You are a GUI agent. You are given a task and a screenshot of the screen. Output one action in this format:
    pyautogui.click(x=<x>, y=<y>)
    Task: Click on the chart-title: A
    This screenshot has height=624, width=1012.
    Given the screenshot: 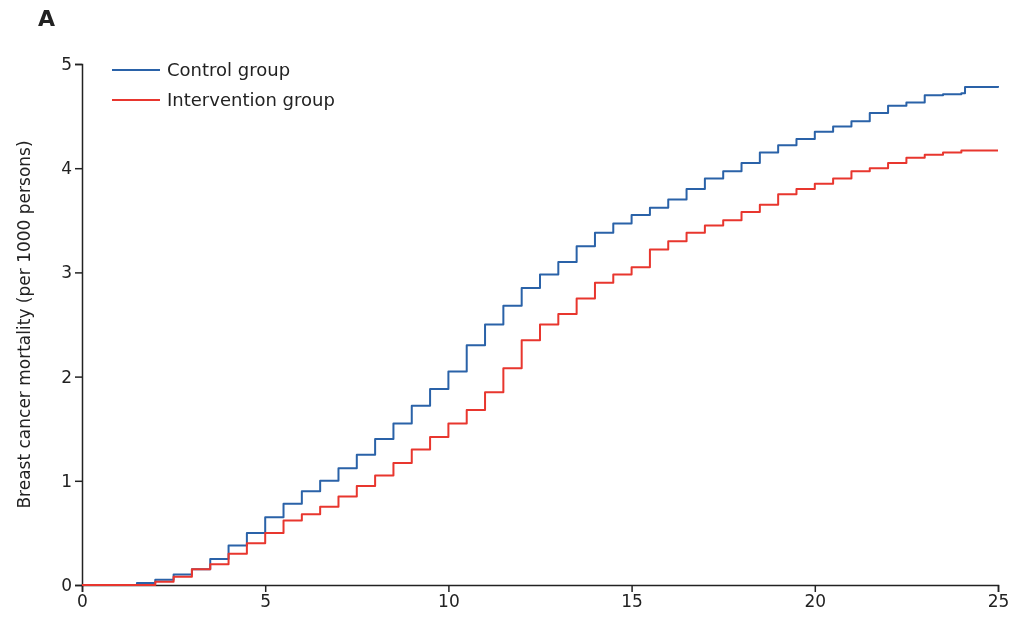 What is the action you would take?
    pyautogui.click(x=47, y=18)
    